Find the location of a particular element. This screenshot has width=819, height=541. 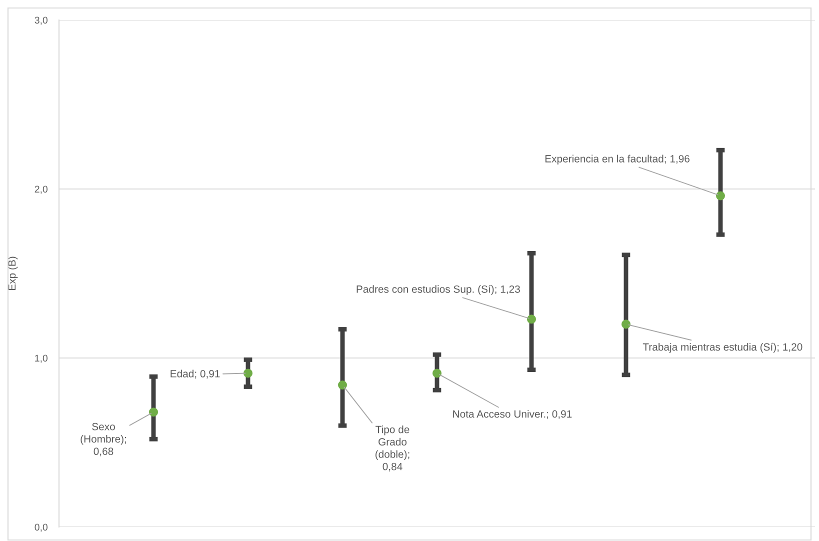

data-label: Trabaja mientras estudia (Sí); 1,20 is located at coordinates (722, 347).